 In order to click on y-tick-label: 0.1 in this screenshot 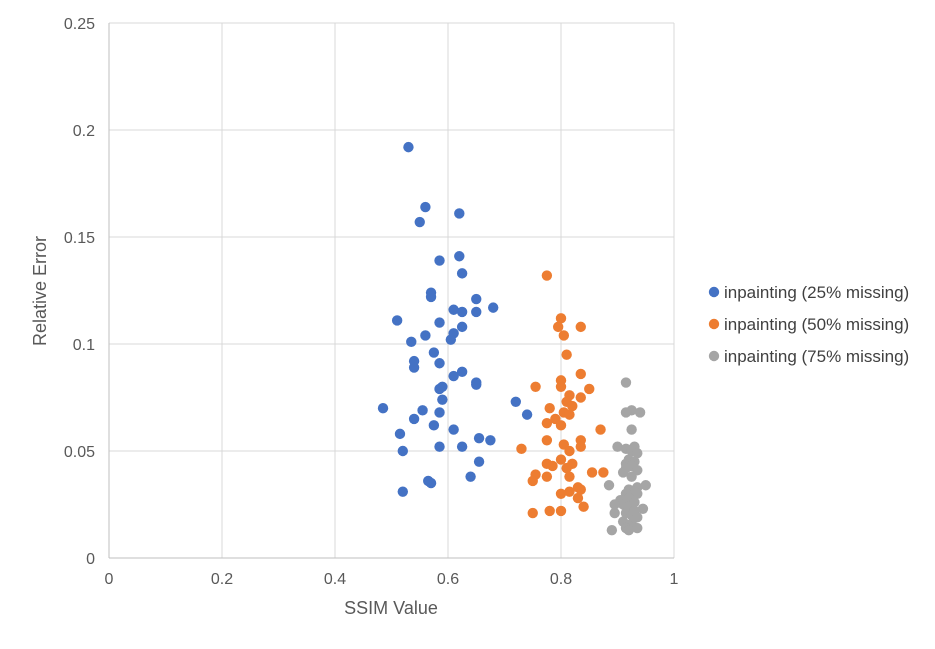, I will do `click(84, 345)`.